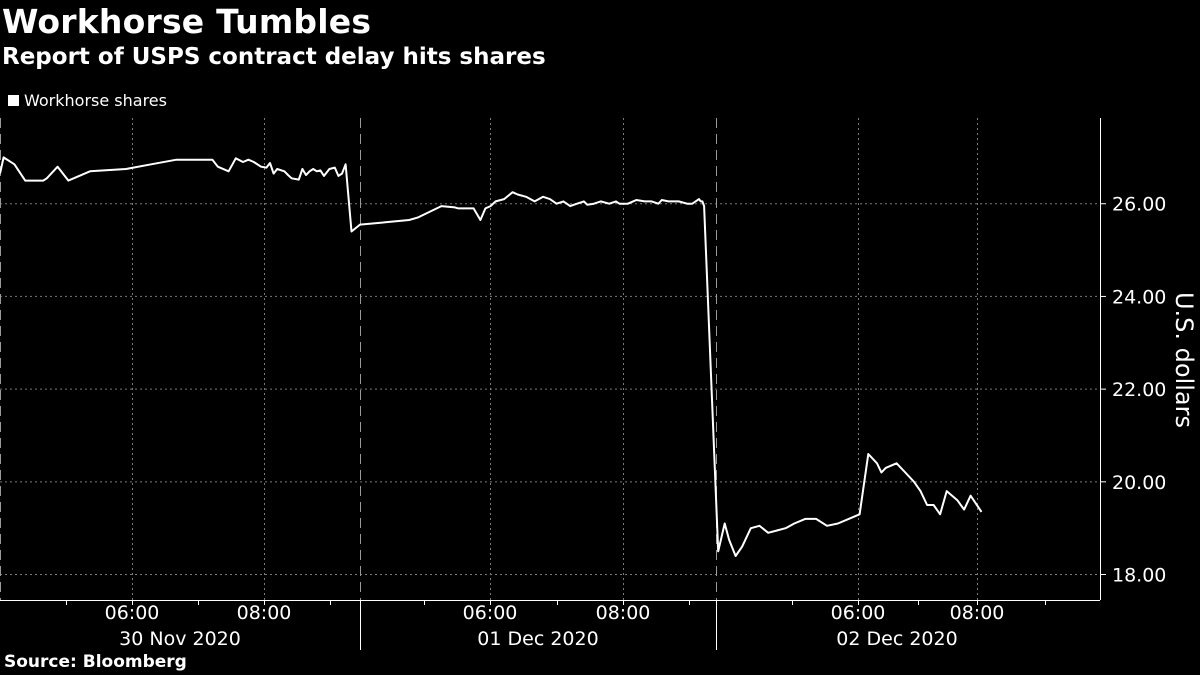  I want to click on x-day-label: 02 Dec 2020, so click(896, 639).